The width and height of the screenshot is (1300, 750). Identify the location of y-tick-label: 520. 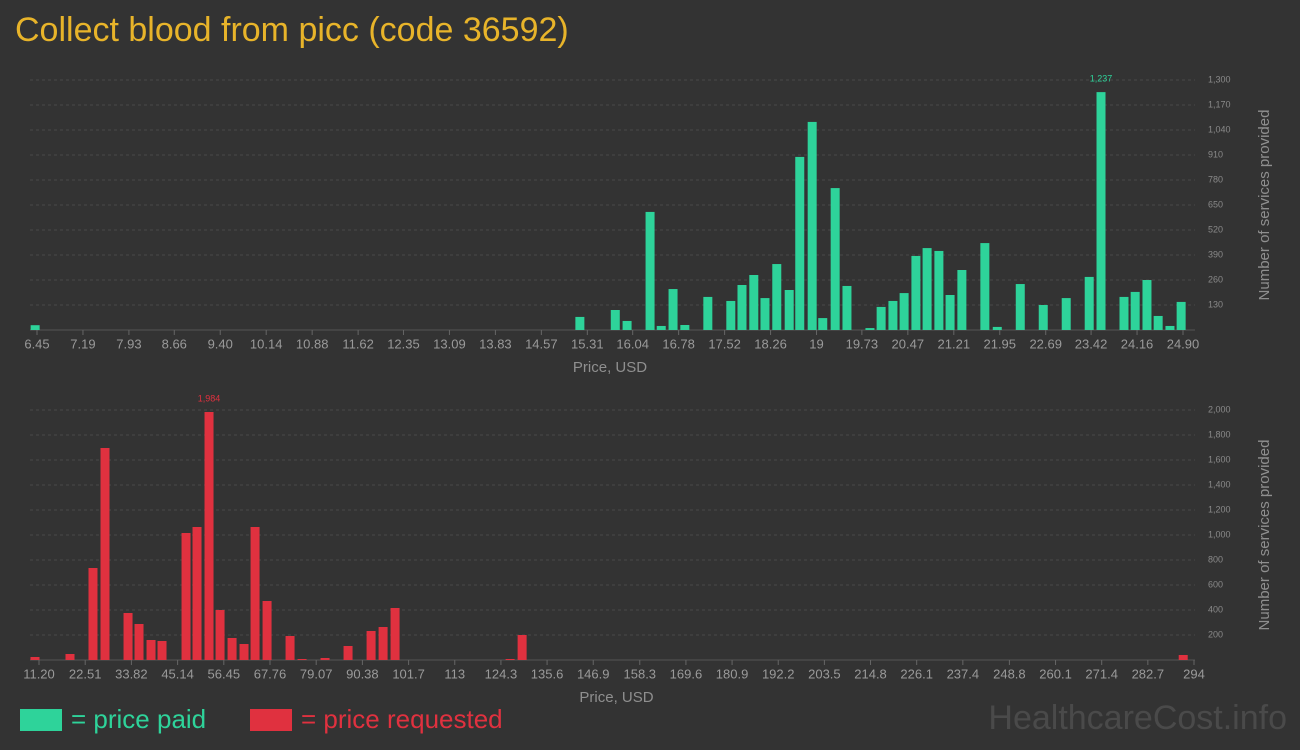
(1215, 229).